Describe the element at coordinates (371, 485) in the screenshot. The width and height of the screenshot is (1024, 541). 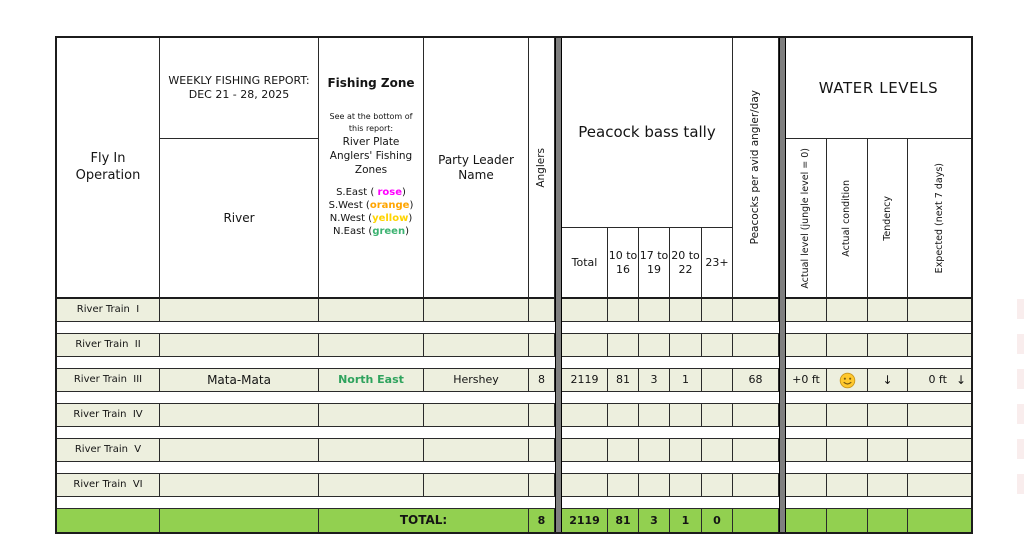
I see `cell-rt6-zone` at that location.